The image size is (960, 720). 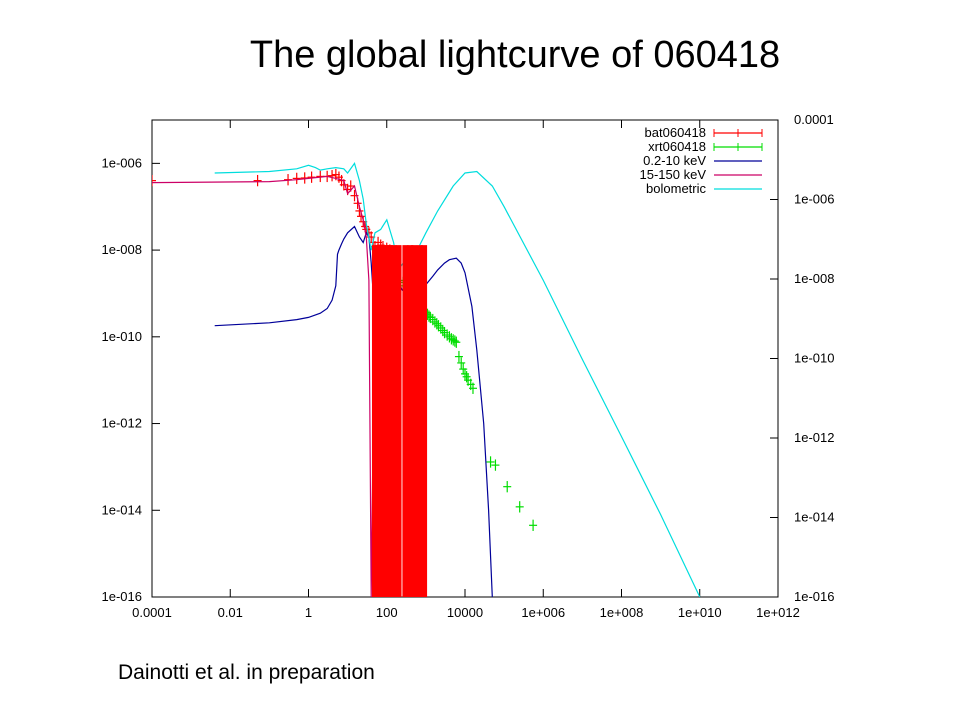 I want to click on y2-tick-label: 1e-012, so click(x=814, y=437).